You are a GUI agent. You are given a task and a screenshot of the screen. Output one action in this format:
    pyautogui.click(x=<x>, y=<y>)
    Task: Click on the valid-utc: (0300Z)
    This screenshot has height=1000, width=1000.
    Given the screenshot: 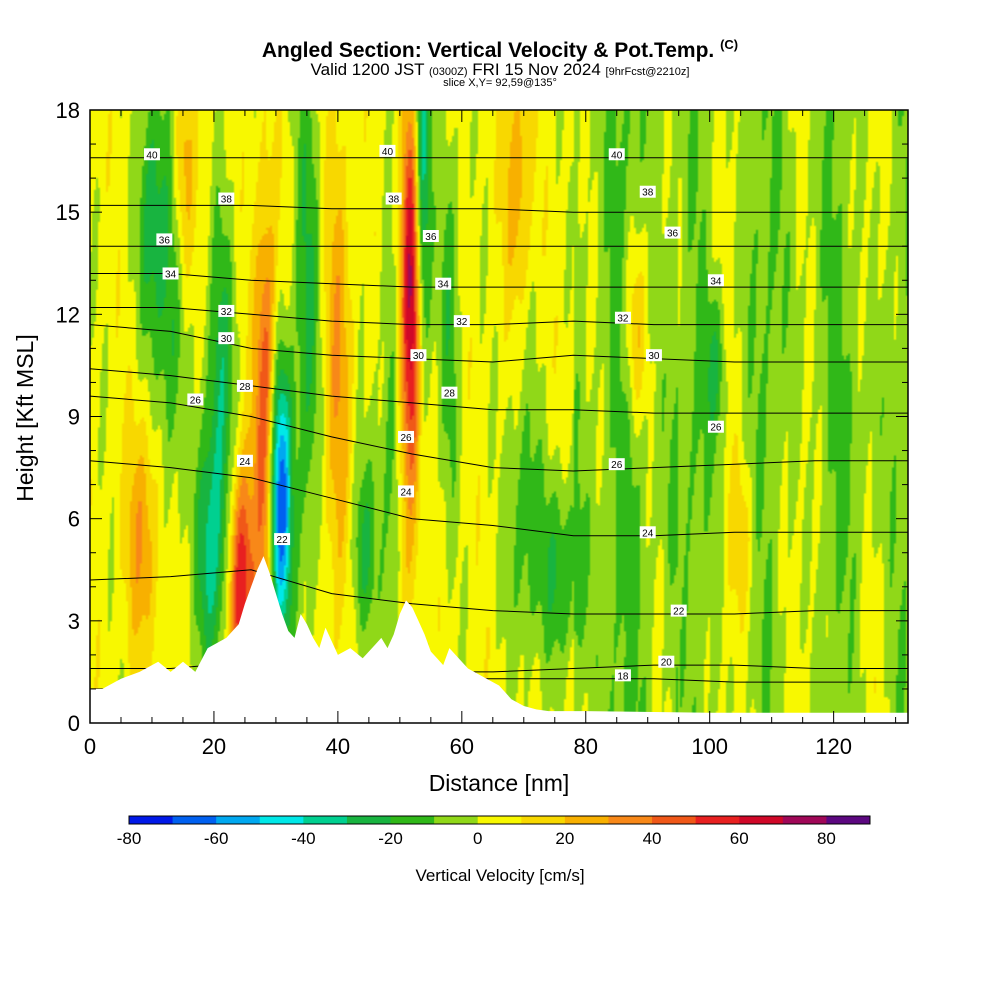 What is the action you would take?
    pyautogui.click(x=448, y=72)
    